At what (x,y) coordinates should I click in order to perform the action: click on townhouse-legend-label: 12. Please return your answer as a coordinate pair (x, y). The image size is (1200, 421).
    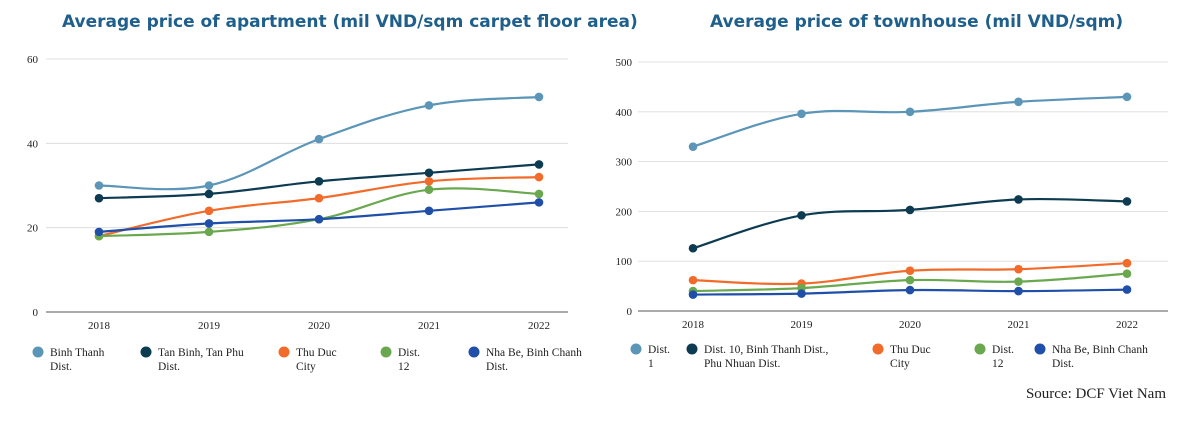
    Looking at the image, I should click on (998, 364).